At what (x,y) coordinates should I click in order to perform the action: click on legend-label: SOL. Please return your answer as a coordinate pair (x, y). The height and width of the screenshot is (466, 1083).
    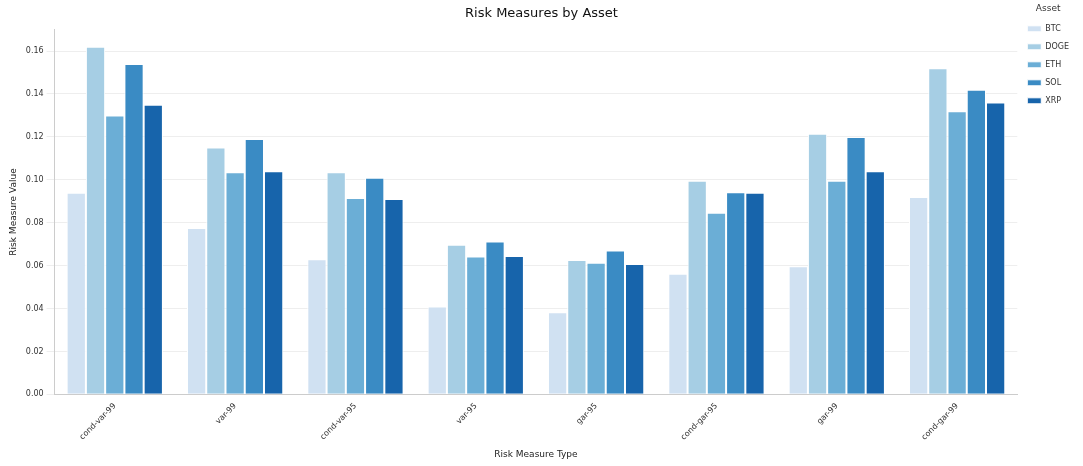
    Looking at the image, I should click on (1053, 82).